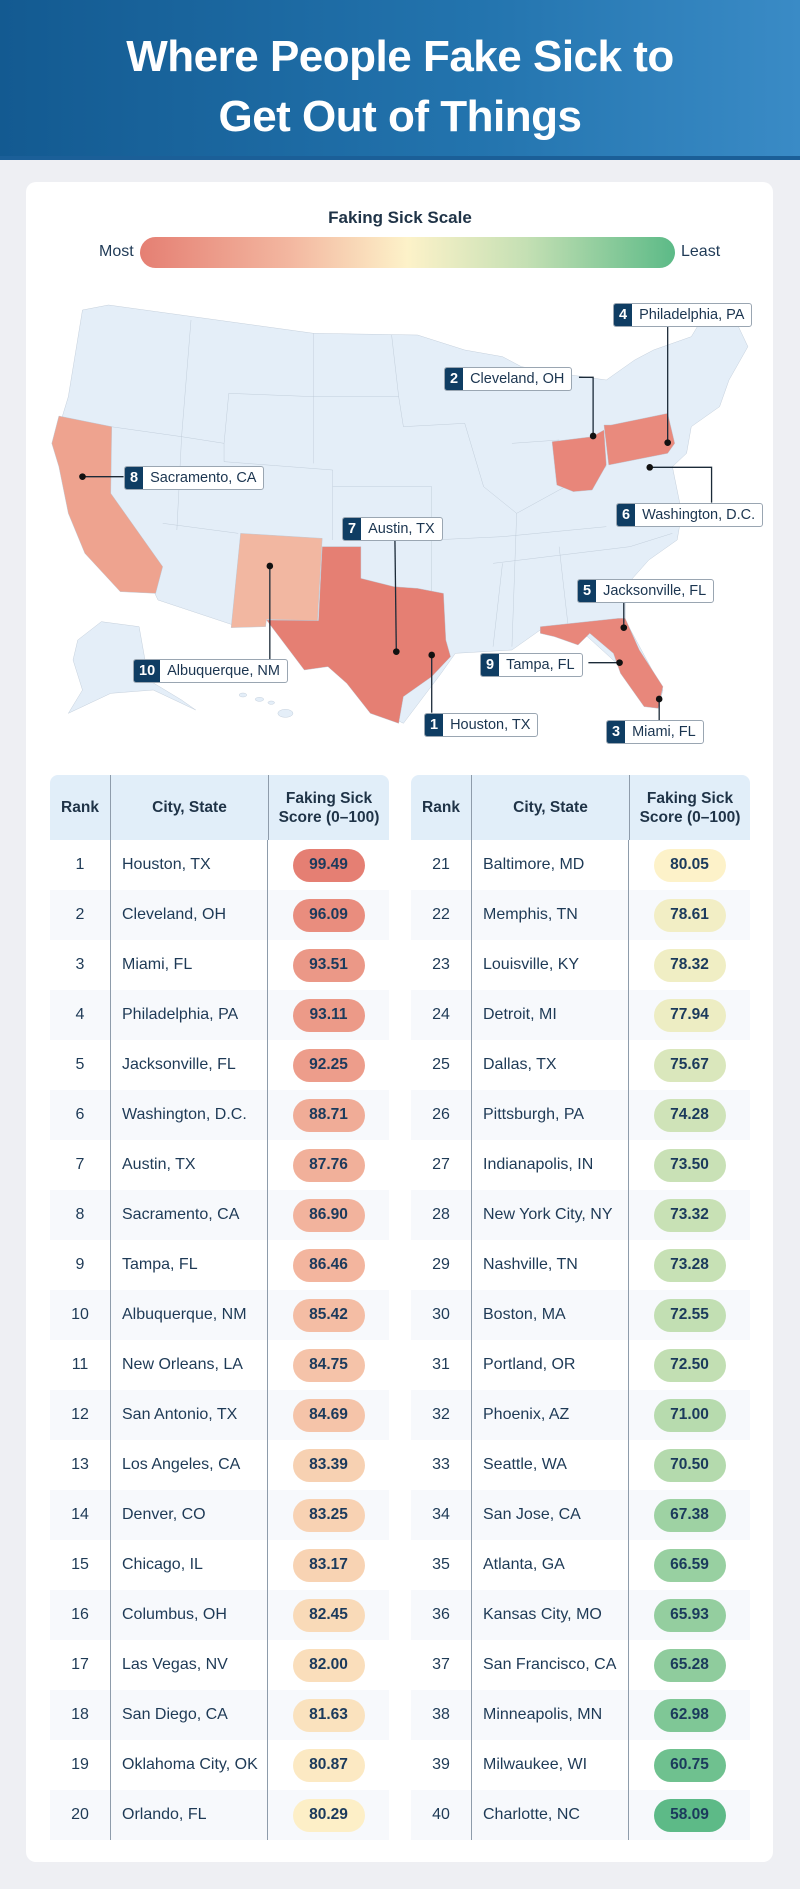 The image size is (800, 1889). Describe the element at coordinates (80, 807) in the screenshot. I see `header-rank: Rank` at that location.